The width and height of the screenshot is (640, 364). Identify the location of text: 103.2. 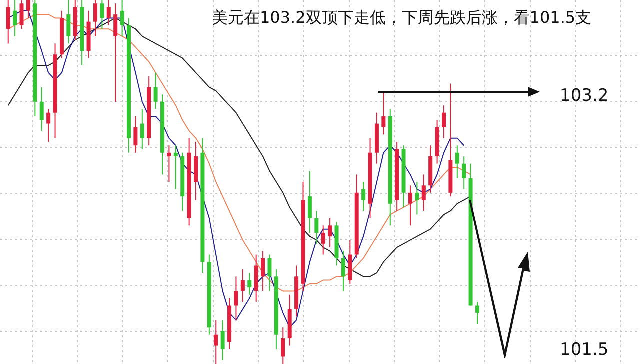
(584, 96).